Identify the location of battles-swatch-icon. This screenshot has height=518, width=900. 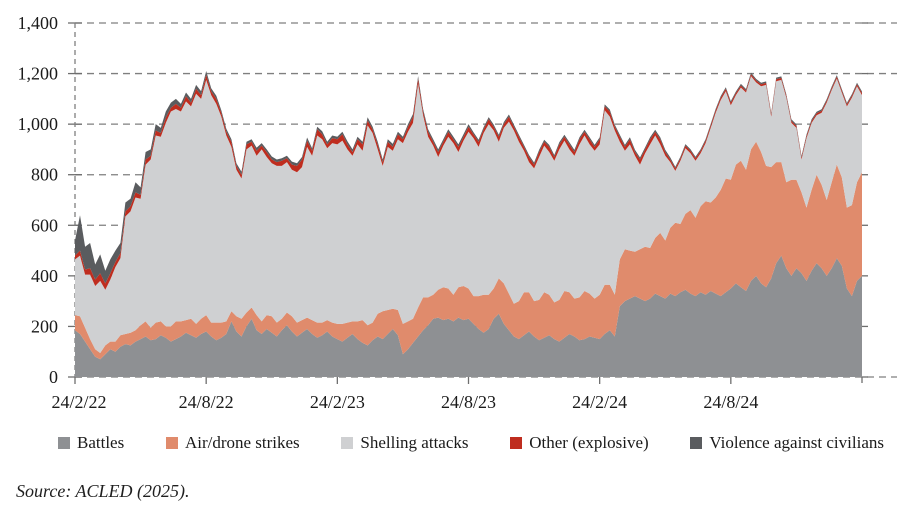
(64, 443).